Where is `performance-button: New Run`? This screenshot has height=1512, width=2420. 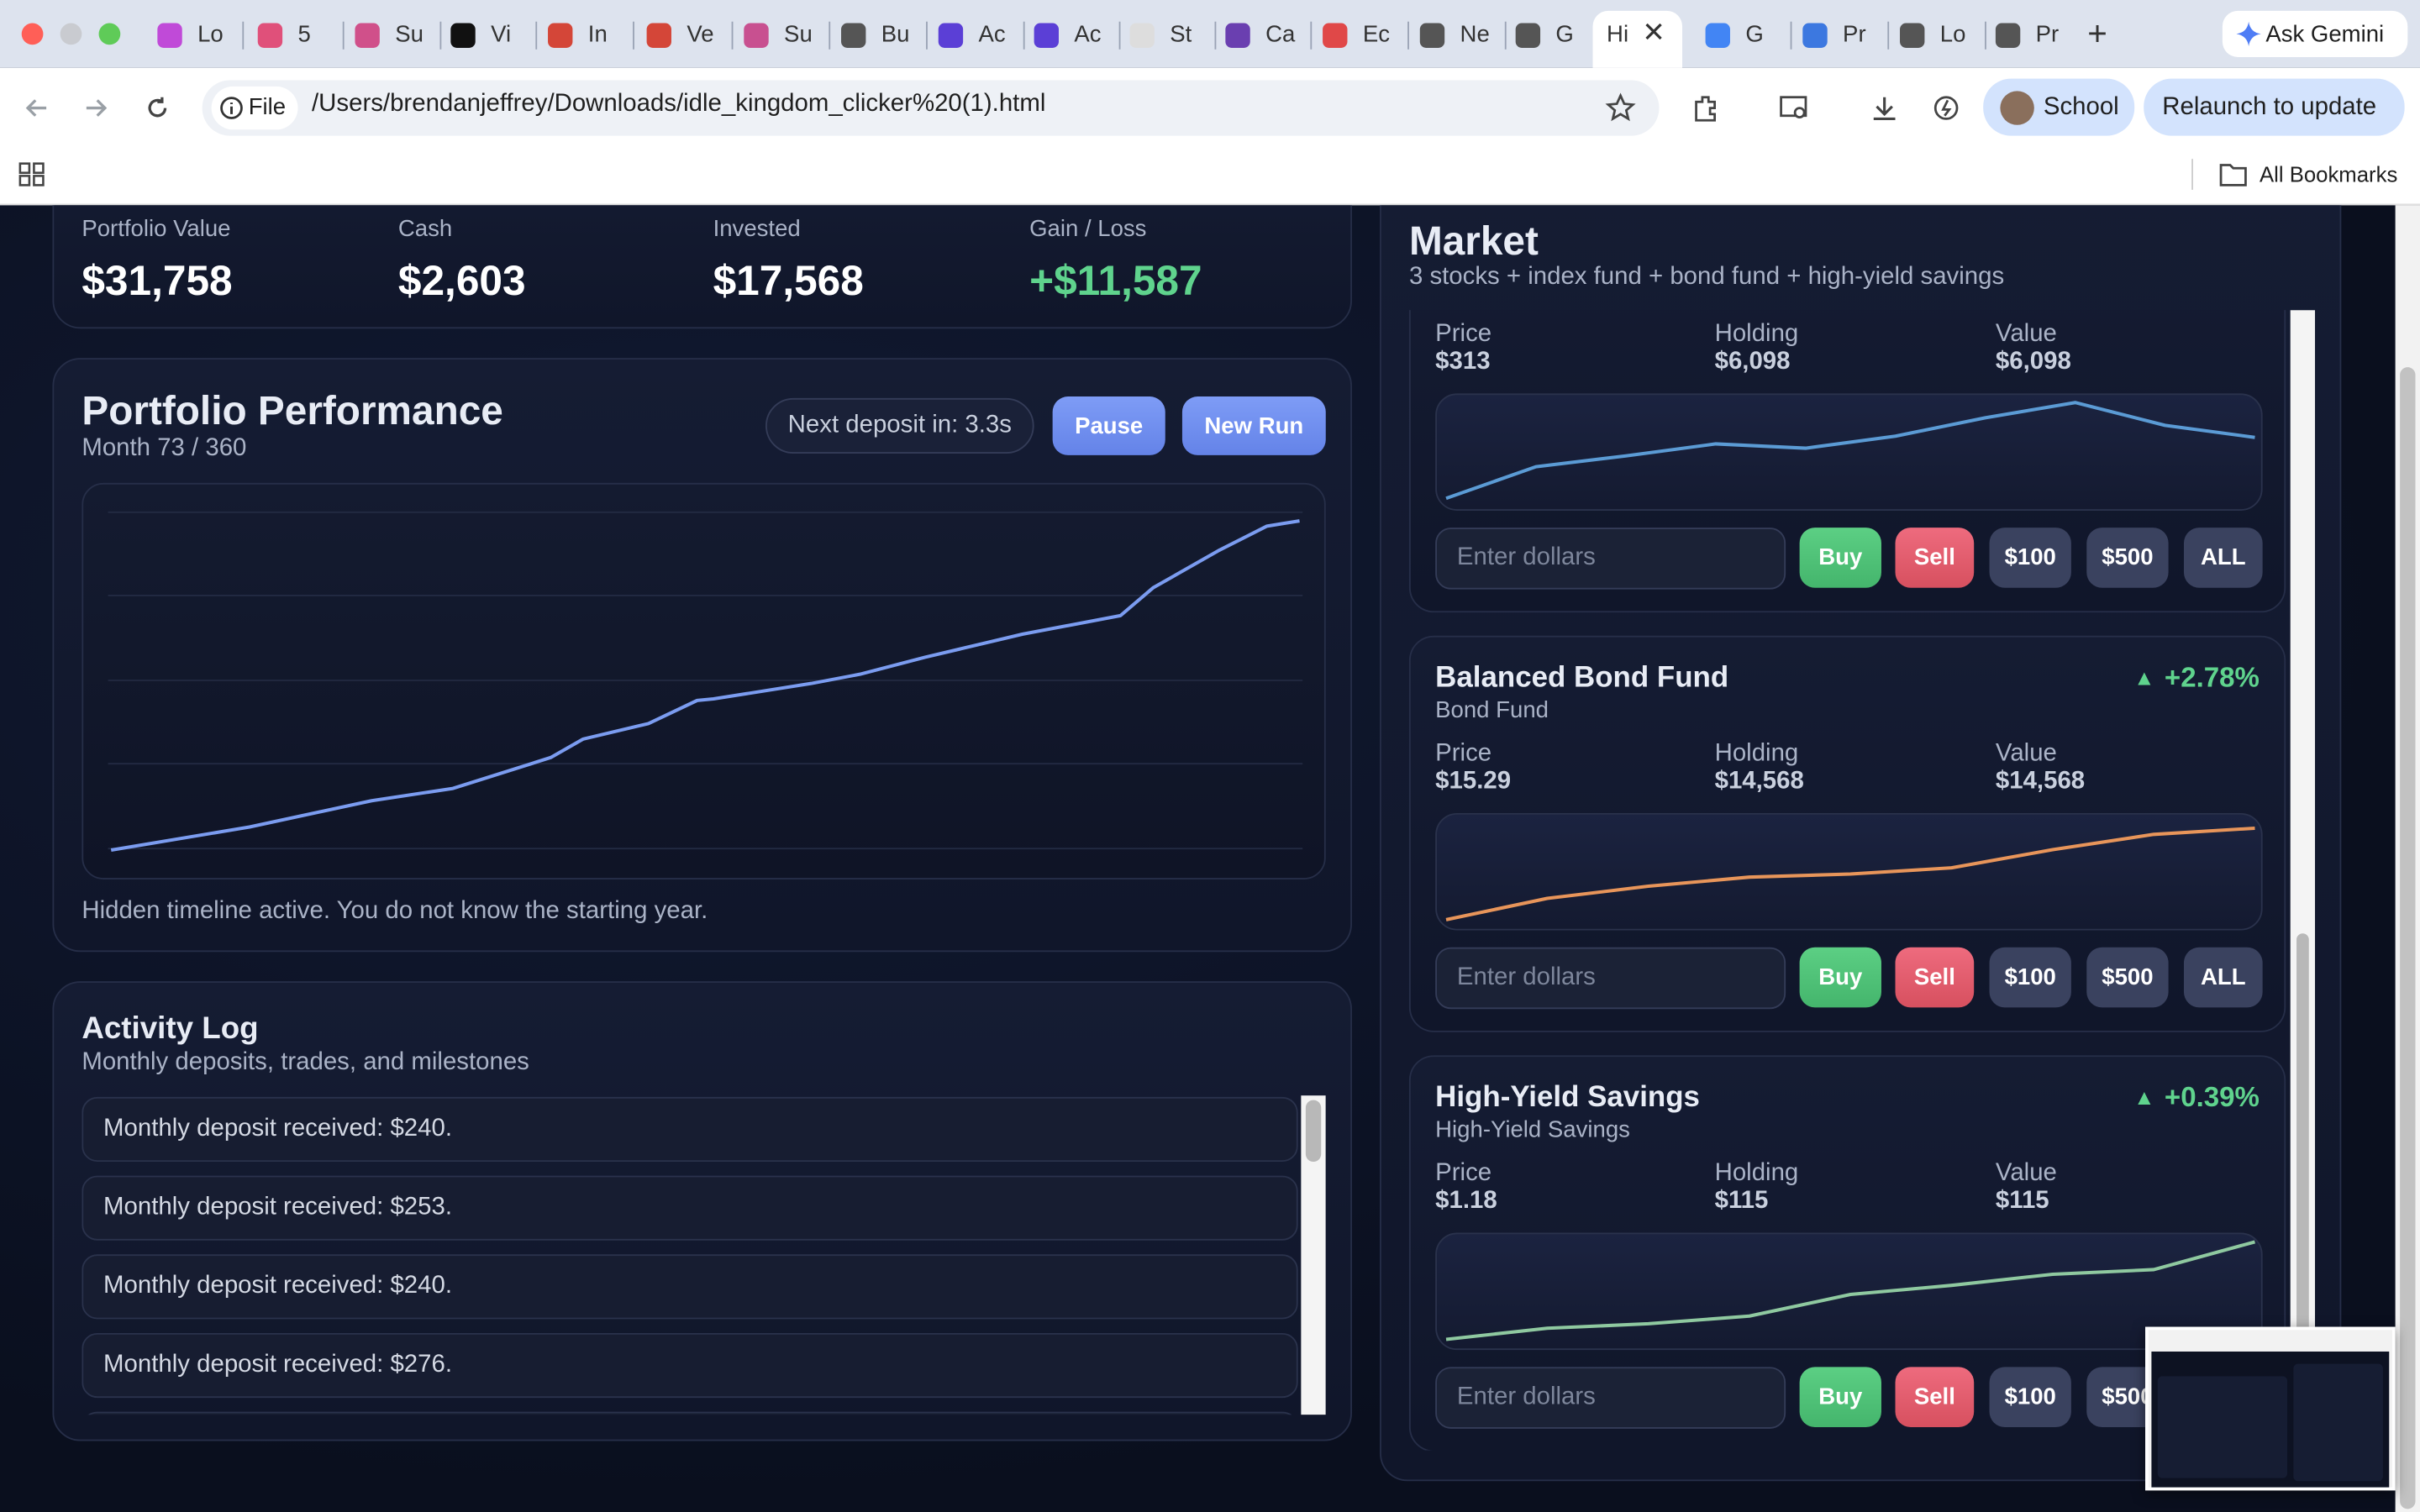 performance-button: New Run is located at coordinates (1254, 425).